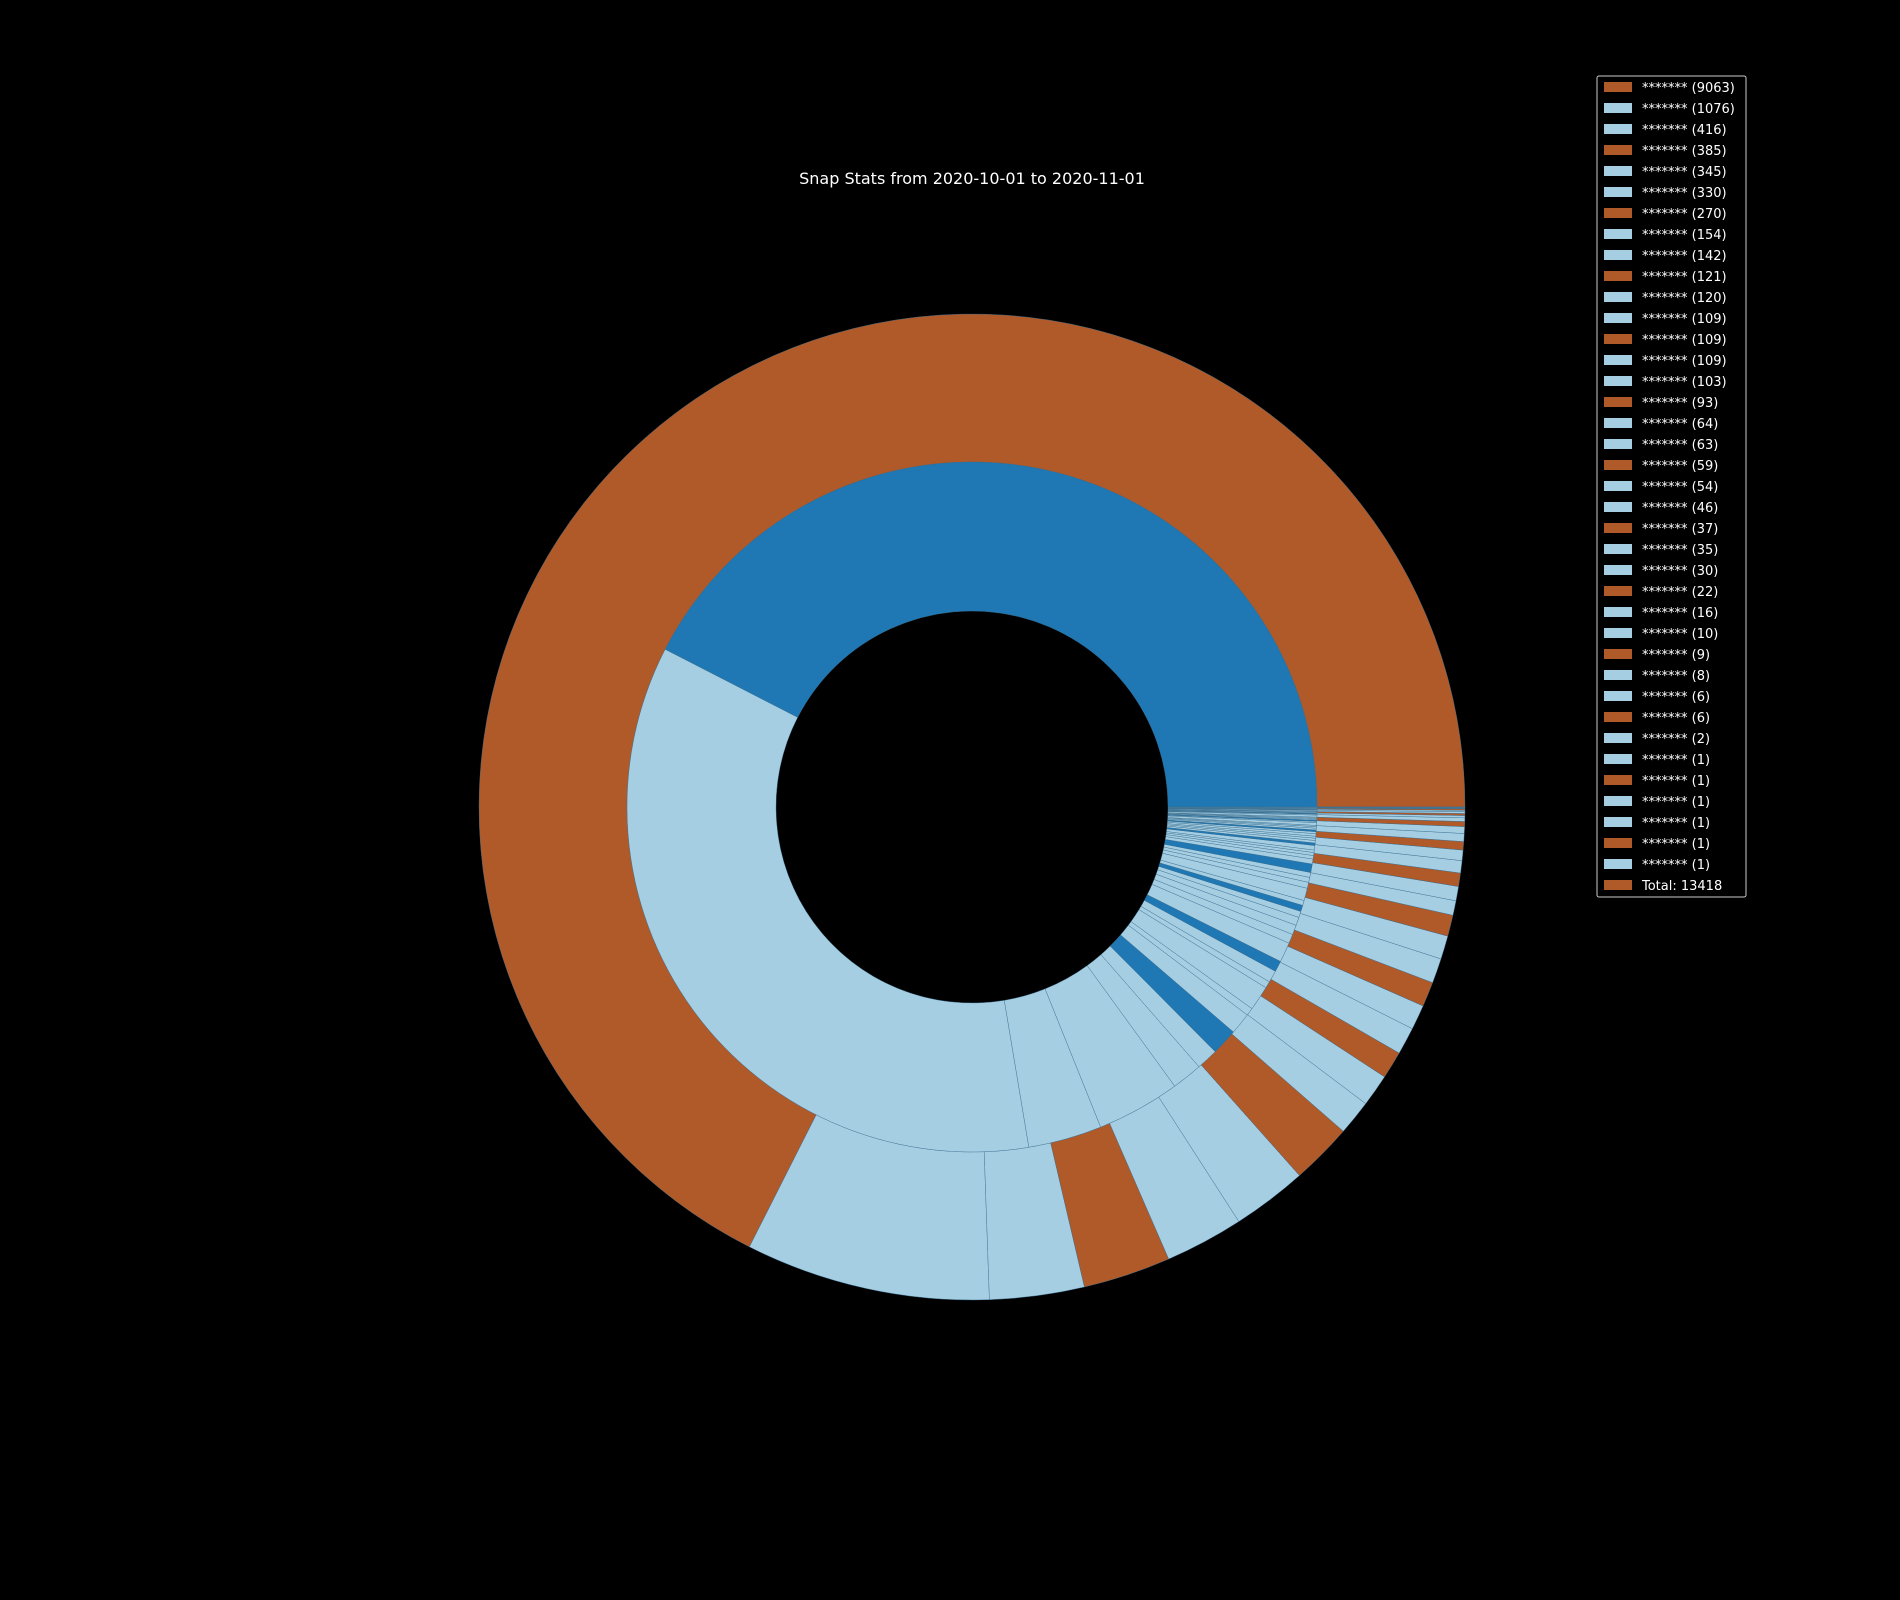  Describe the element at coordinates (1680, 487) in the screenshot. I see `legend-label: ******* (54)` at that location.